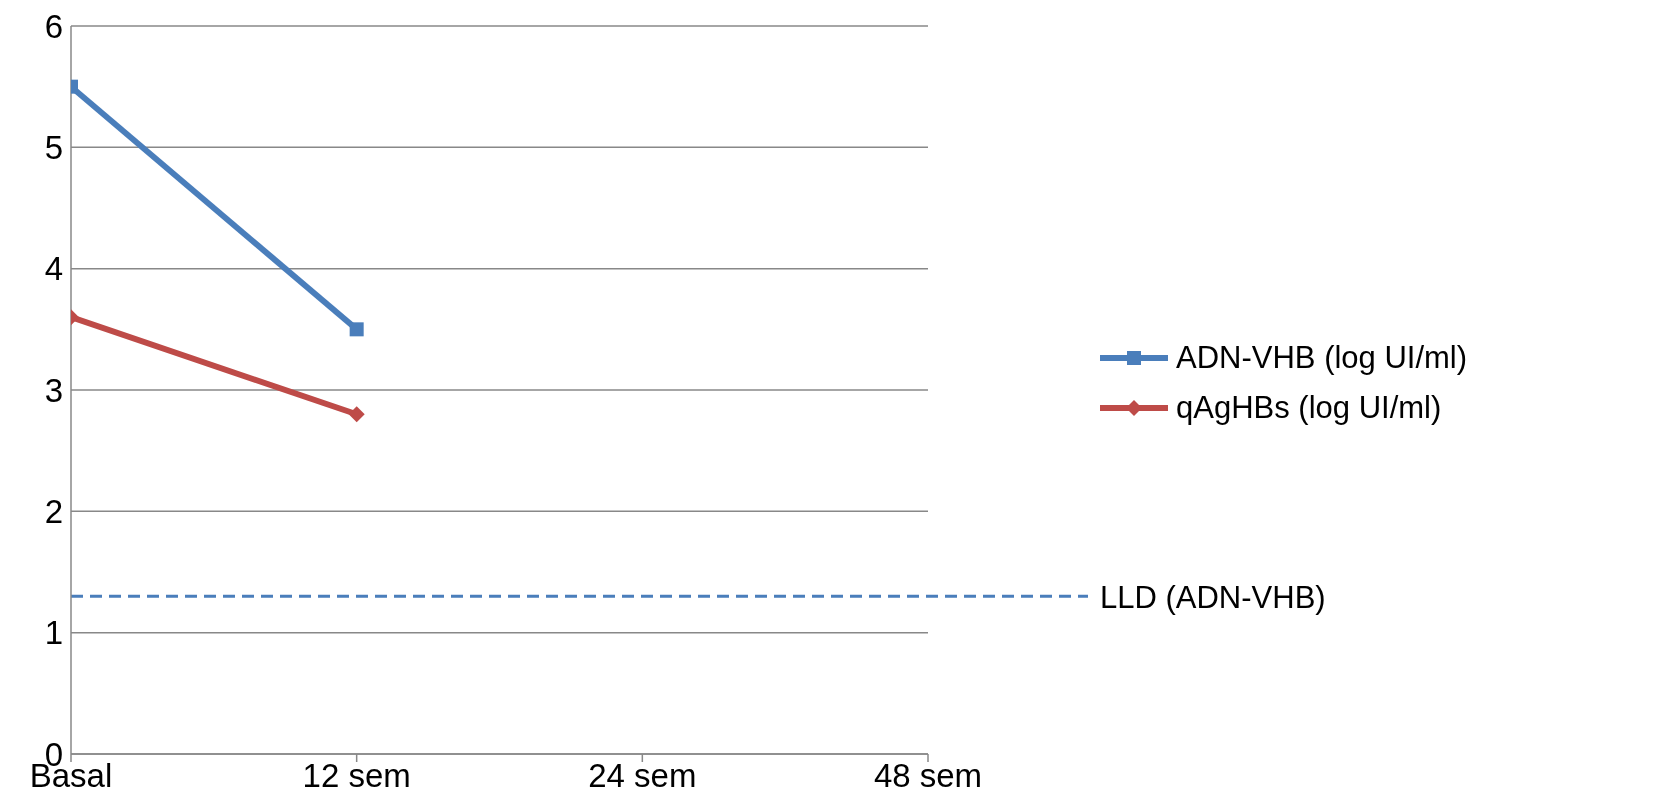 This screenshot has width=1657, height=808. What do you see at coordinates (1309, 408) in the screenshot?
I see `legend-label: qAgHBs (log UI/ml)` at bounding box center [1309, 408].